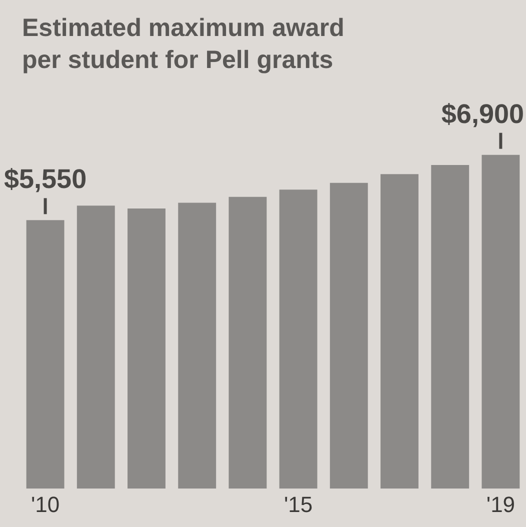 The width and height of the screenshot is (526, 527). I want to click on data-label: $6,900, so click(482, 113).